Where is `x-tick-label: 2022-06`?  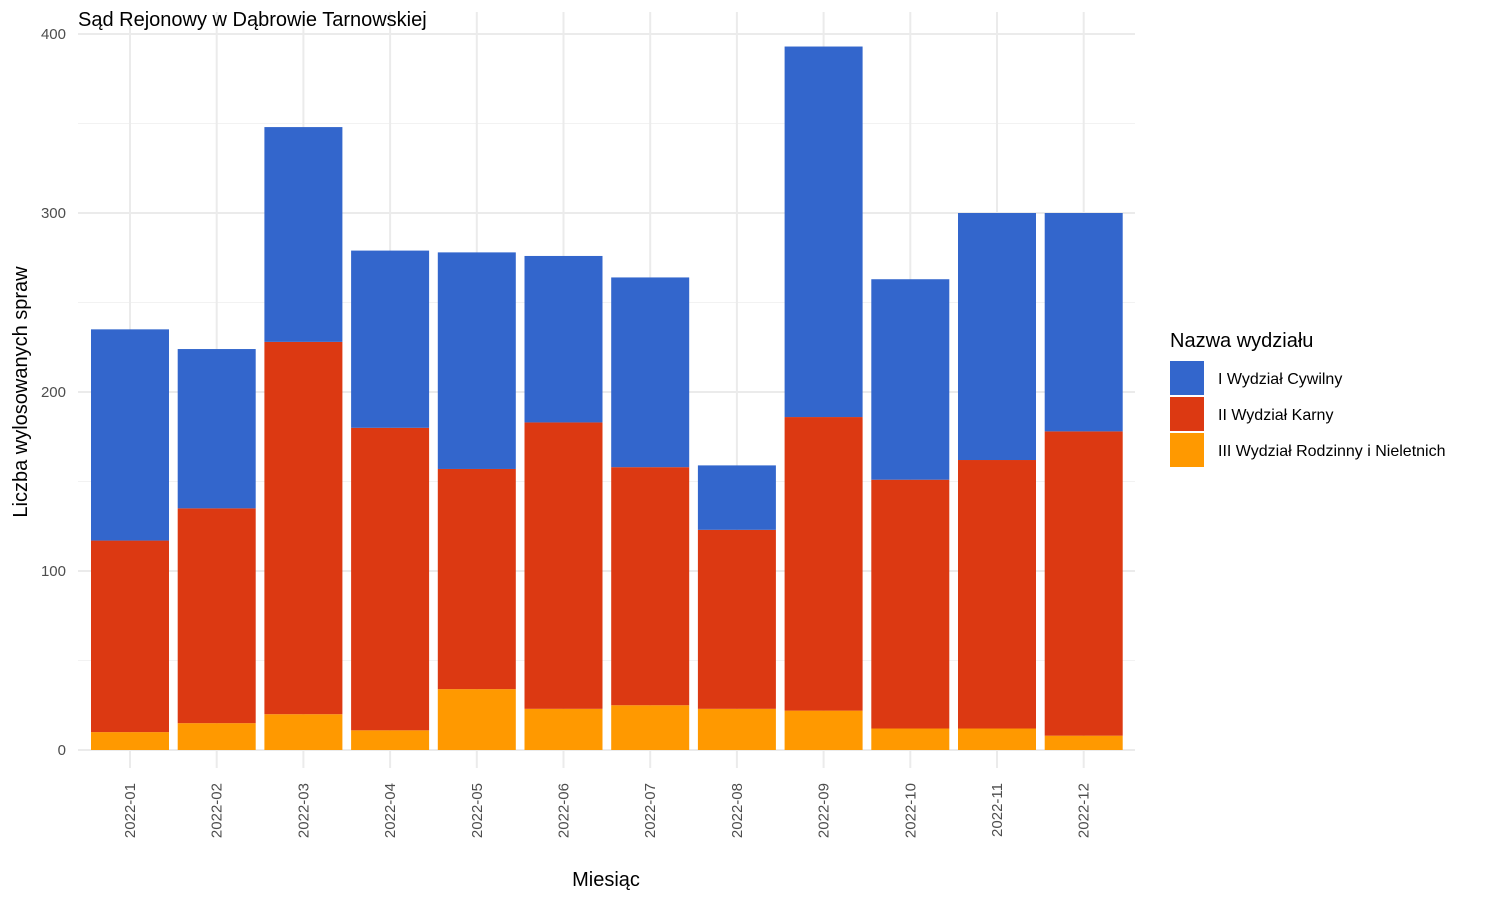 x-tick-label: 2022-06 is located at coordinates (564, 810).